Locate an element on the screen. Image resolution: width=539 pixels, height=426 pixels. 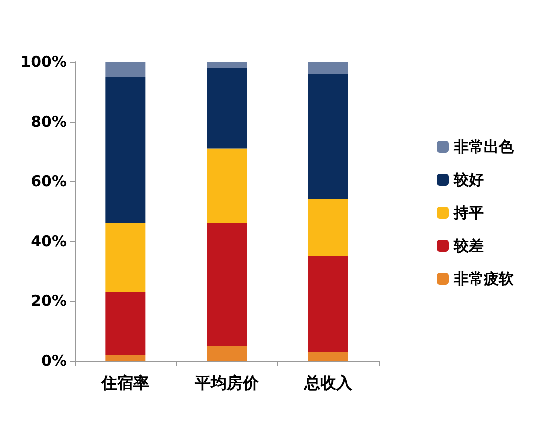
legend-label: 较好 is located at coordinates (468, 180).